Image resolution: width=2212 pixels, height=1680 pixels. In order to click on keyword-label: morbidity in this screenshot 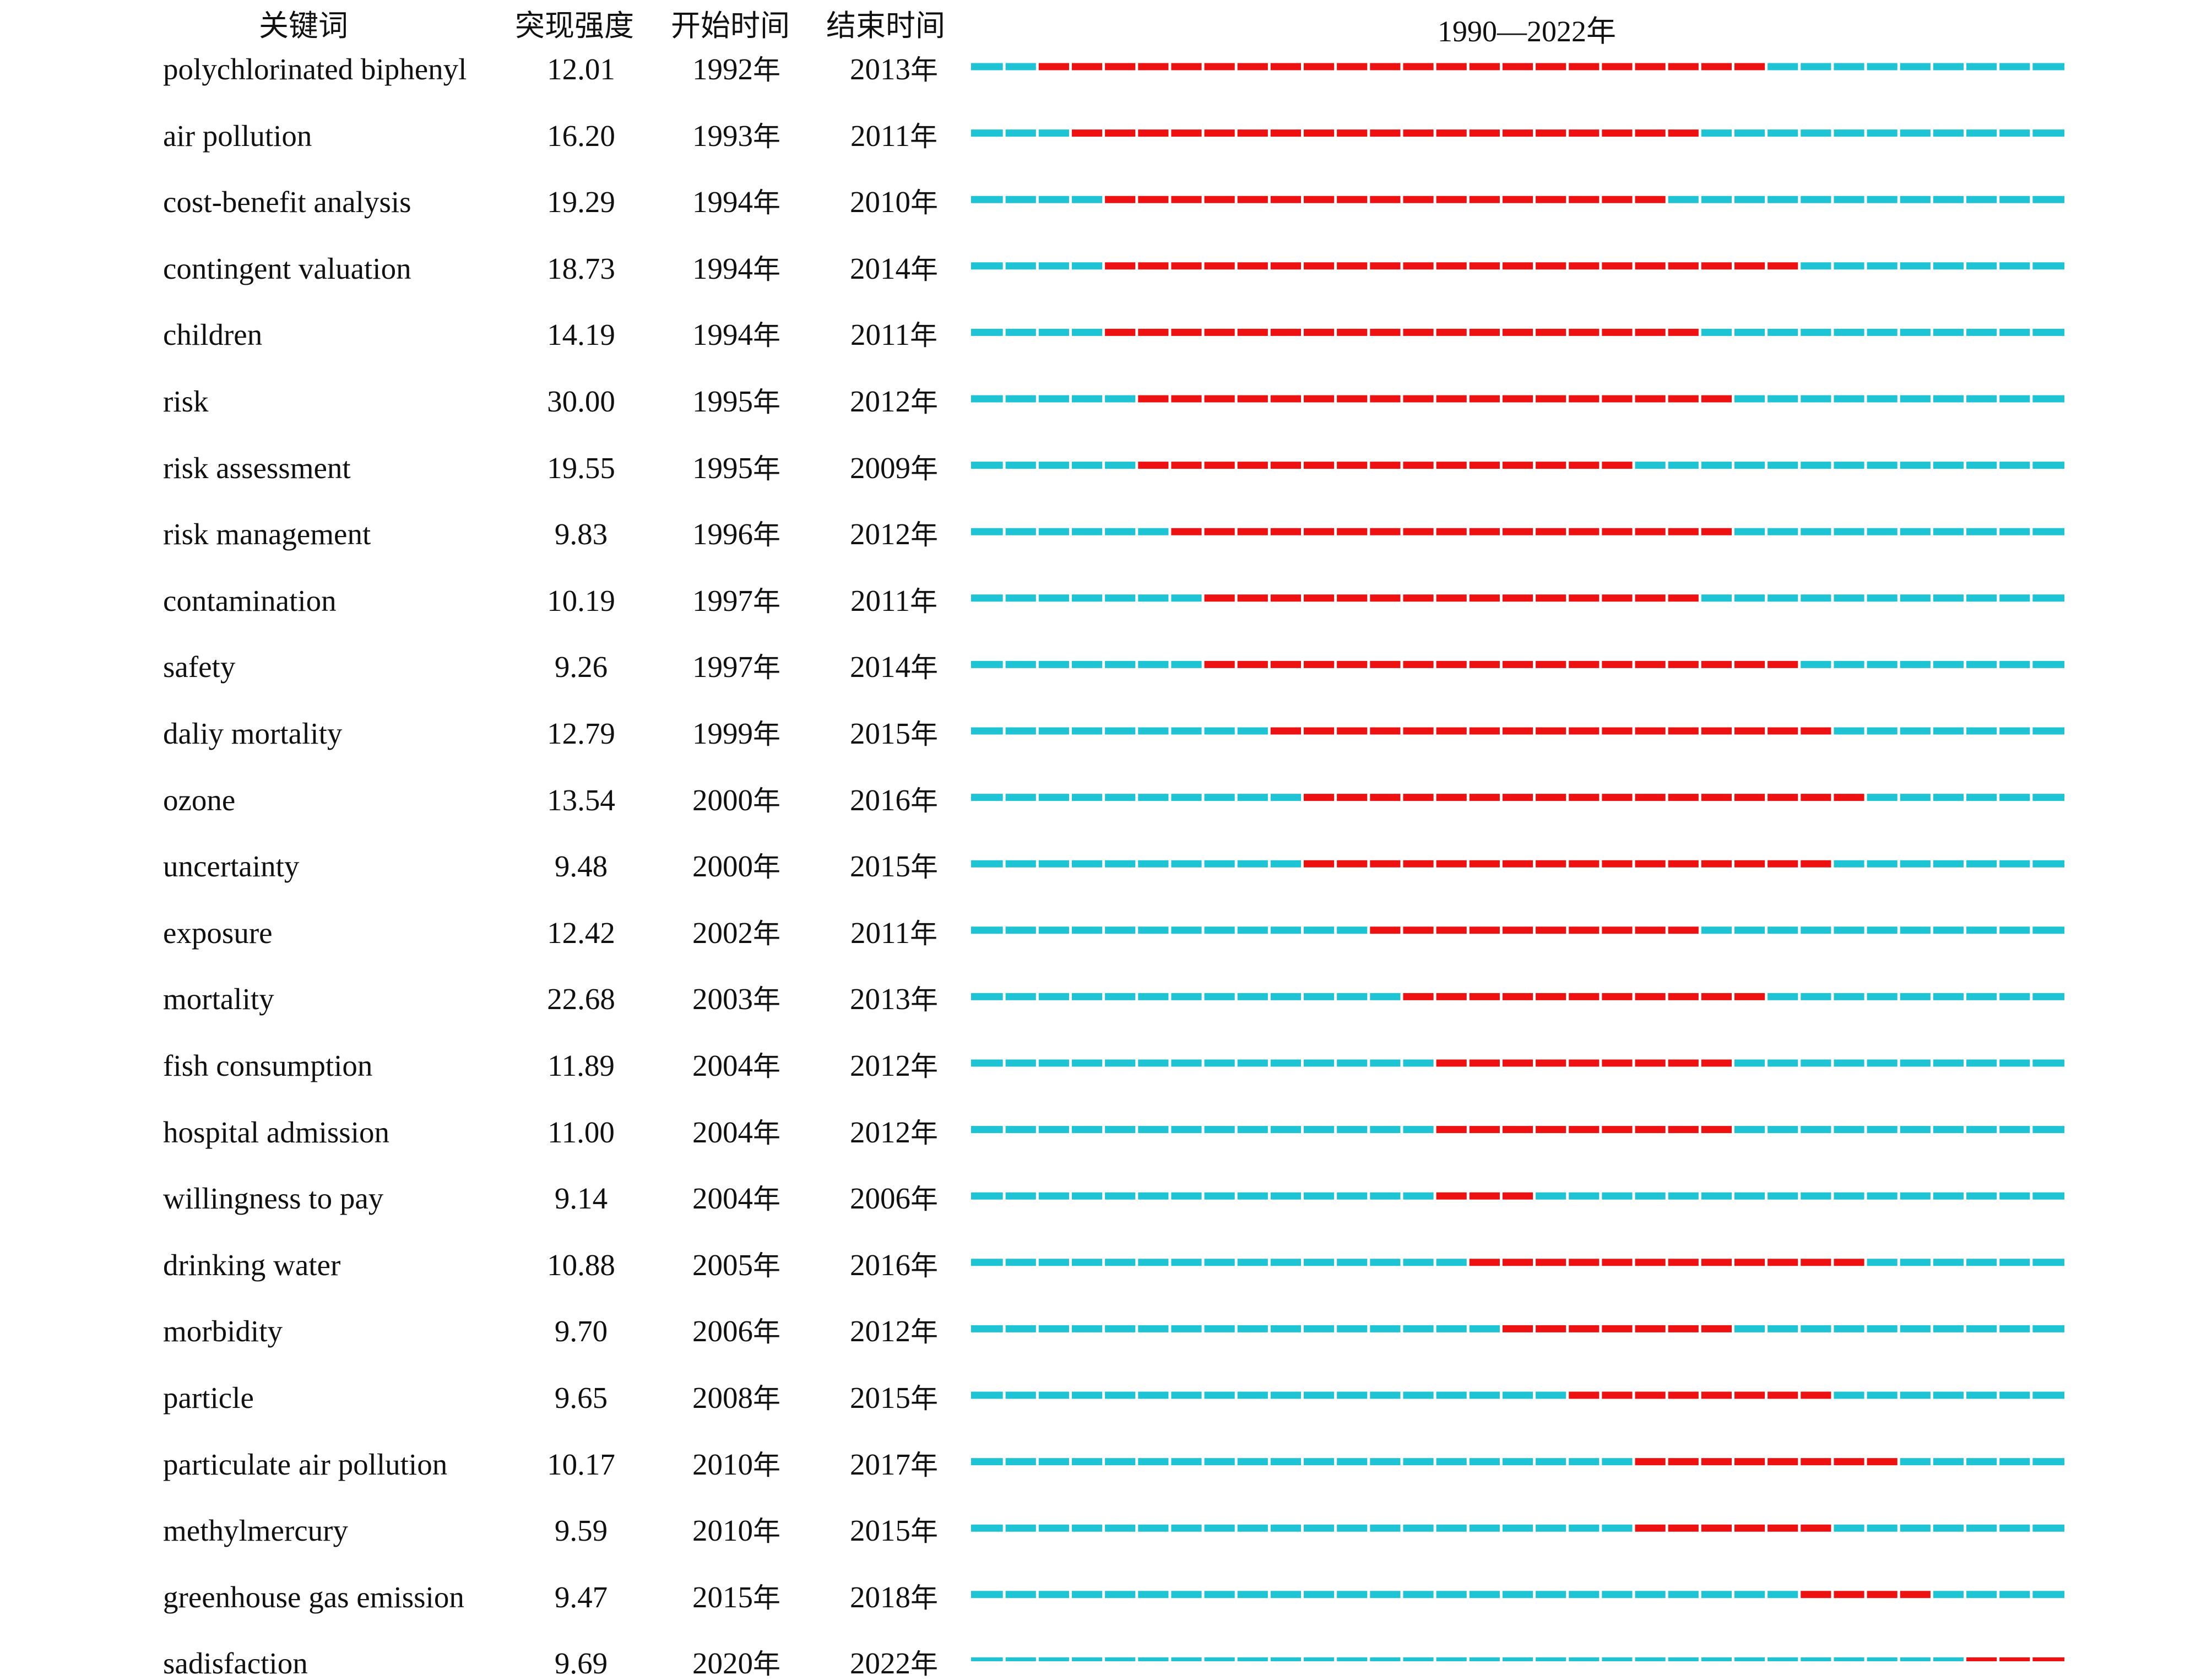, I will do `click(223, 1331)`.